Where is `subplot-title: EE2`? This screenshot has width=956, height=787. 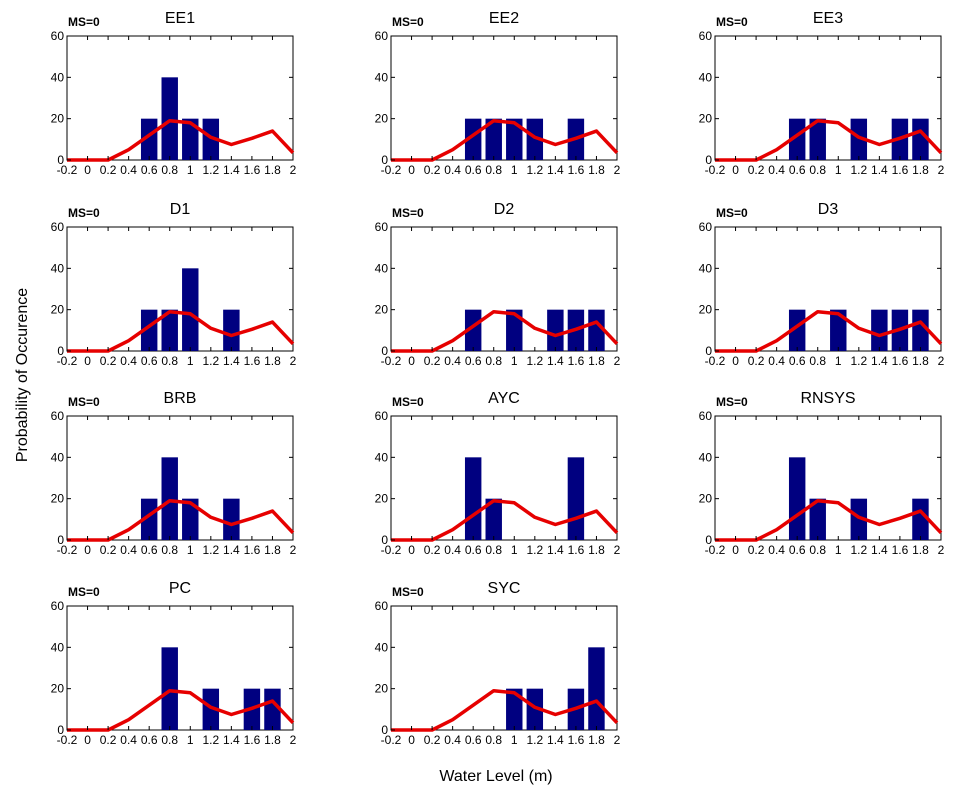
subplot-title: EE2 is located at coordinates (504, 18).